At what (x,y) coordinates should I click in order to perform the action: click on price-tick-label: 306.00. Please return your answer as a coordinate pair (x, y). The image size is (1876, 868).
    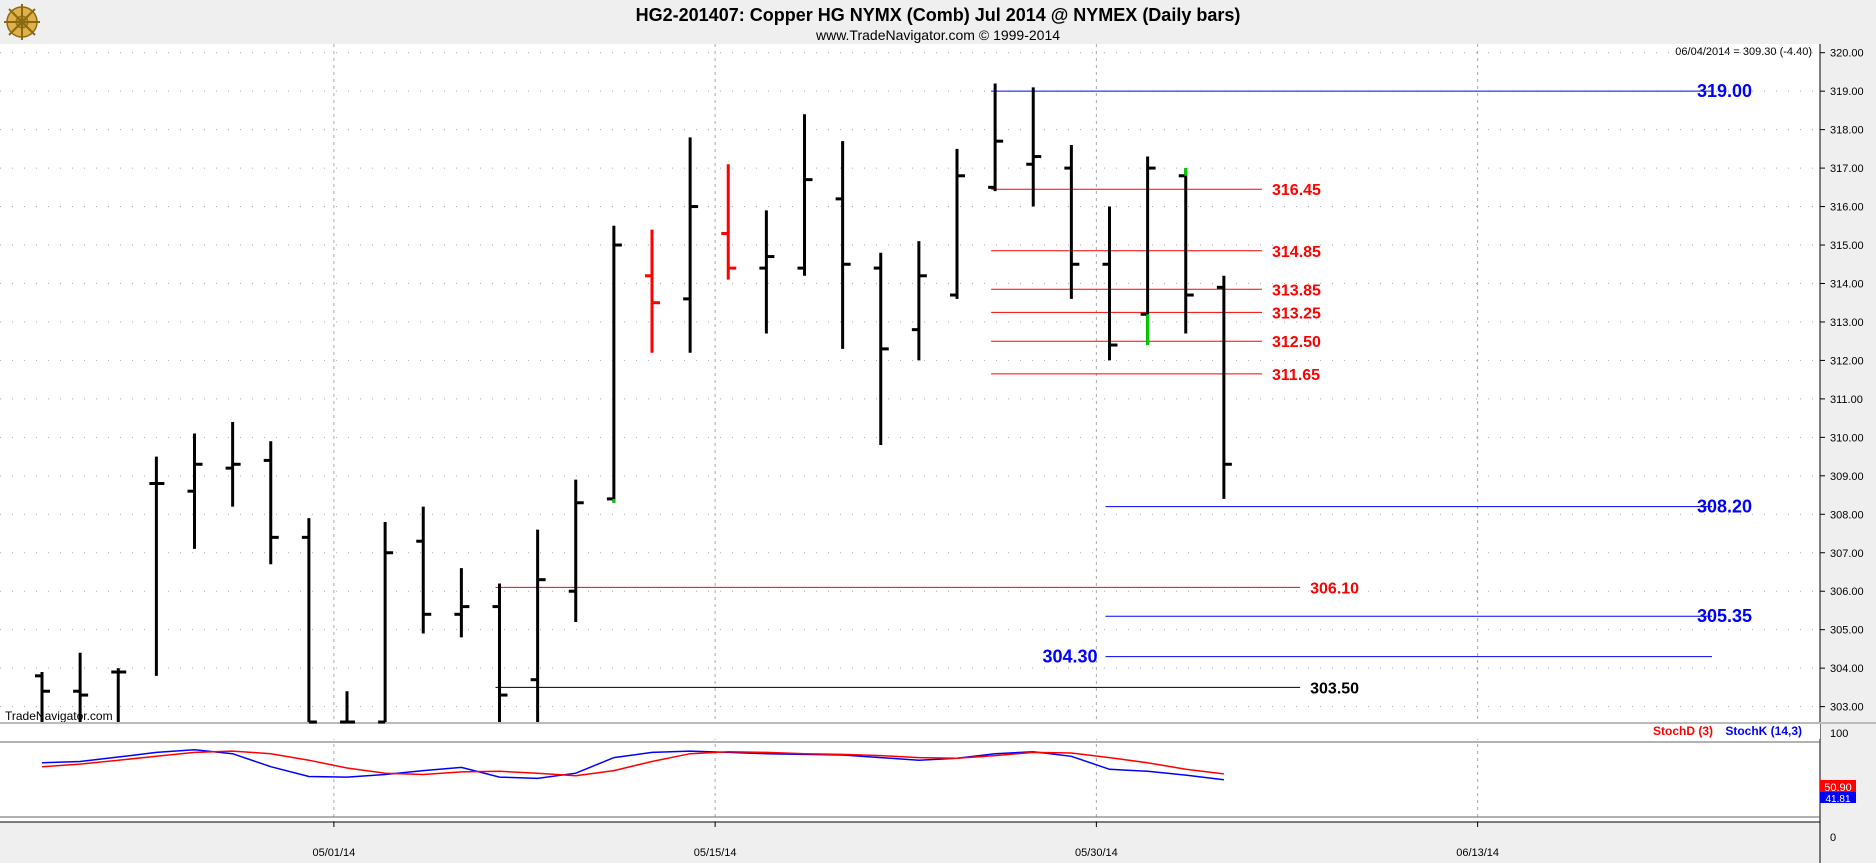
    Looking at the image, I should click on (1847, 592).